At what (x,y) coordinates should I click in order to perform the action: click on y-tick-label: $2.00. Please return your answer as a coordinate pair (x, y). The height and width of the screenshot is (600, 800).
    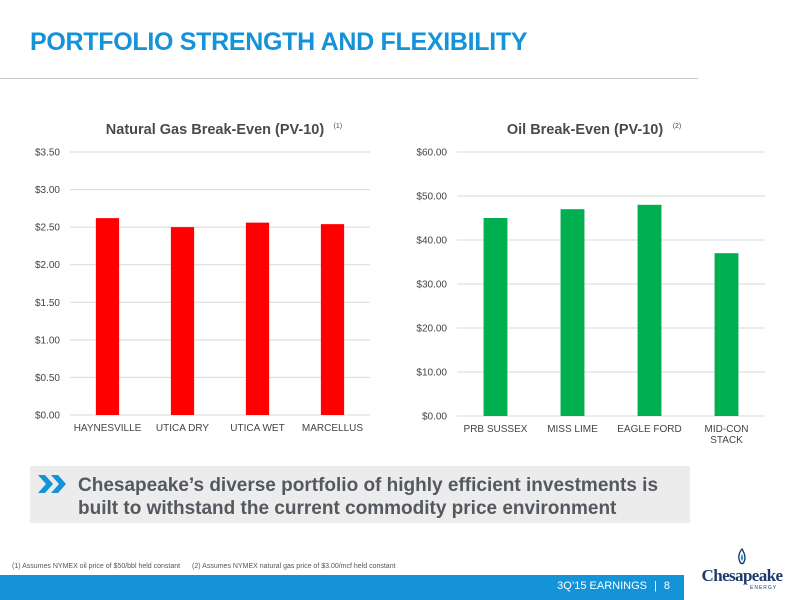
    Looking at the image, I should click on (47, 265).